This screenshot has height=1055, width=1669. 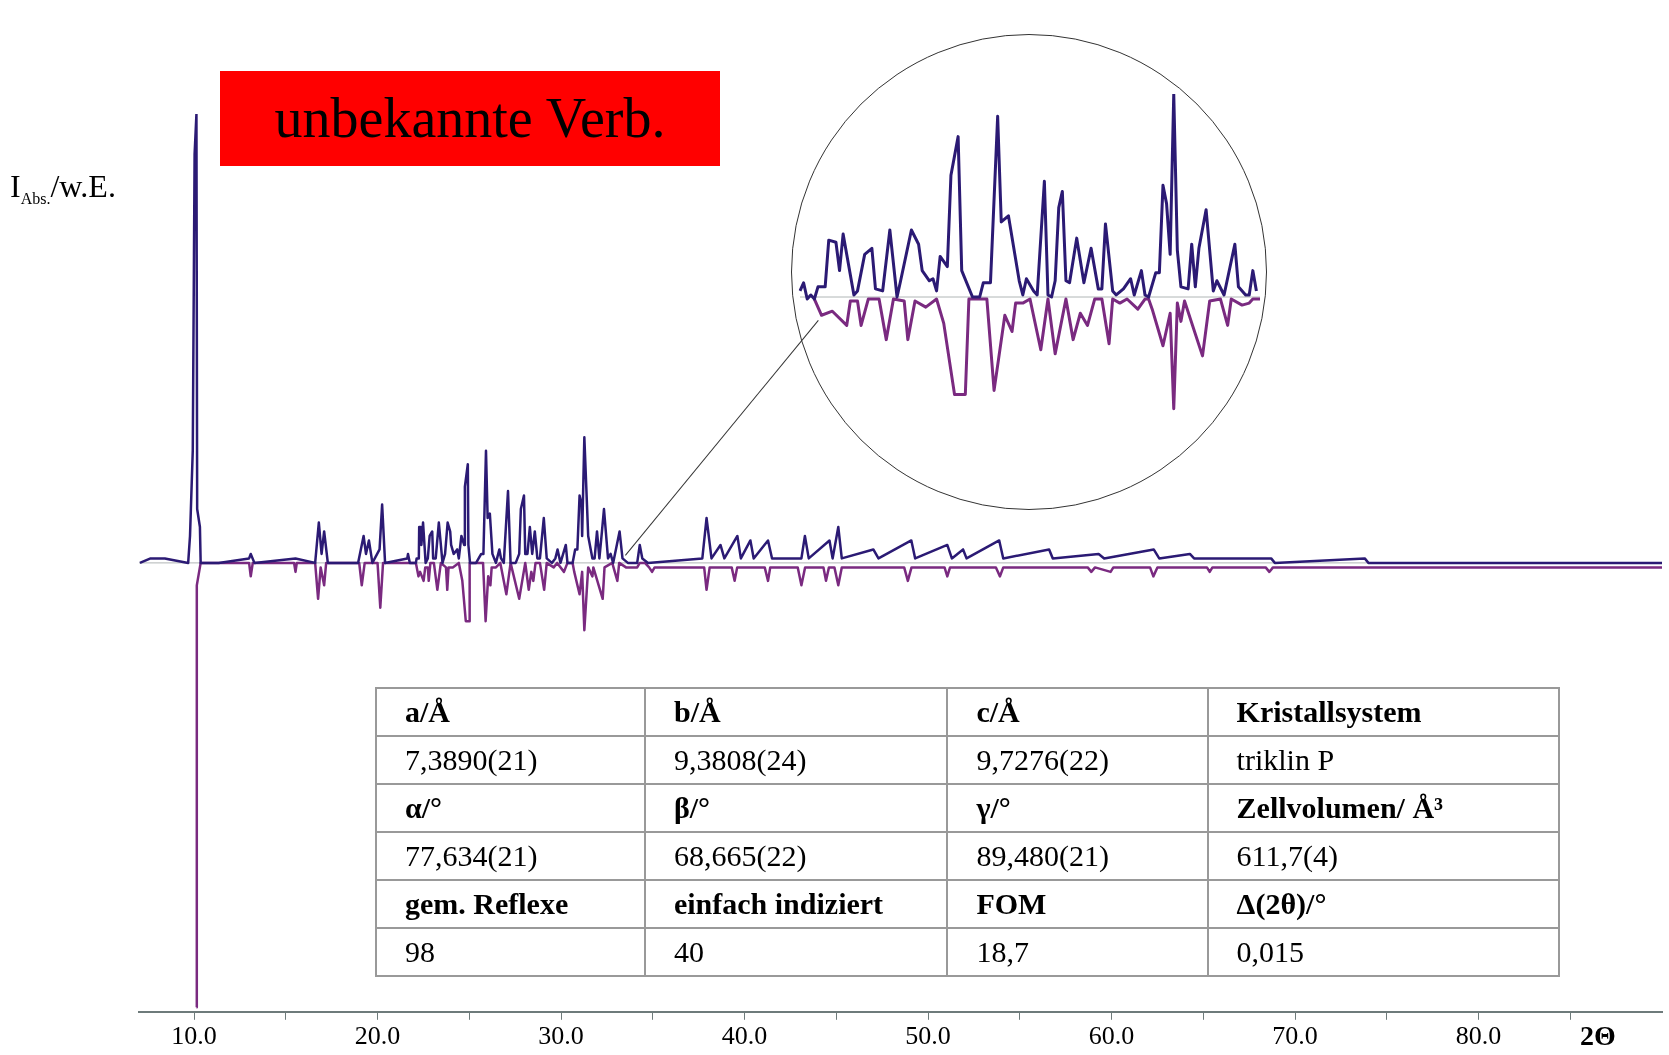 I want to click on annotation: 0,015, so click(x=1383, y=952).